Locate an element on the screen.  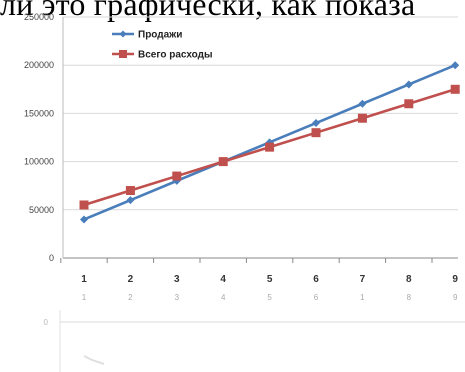
legend: Продажи Всего расходы is located at coordinates (162, 45).